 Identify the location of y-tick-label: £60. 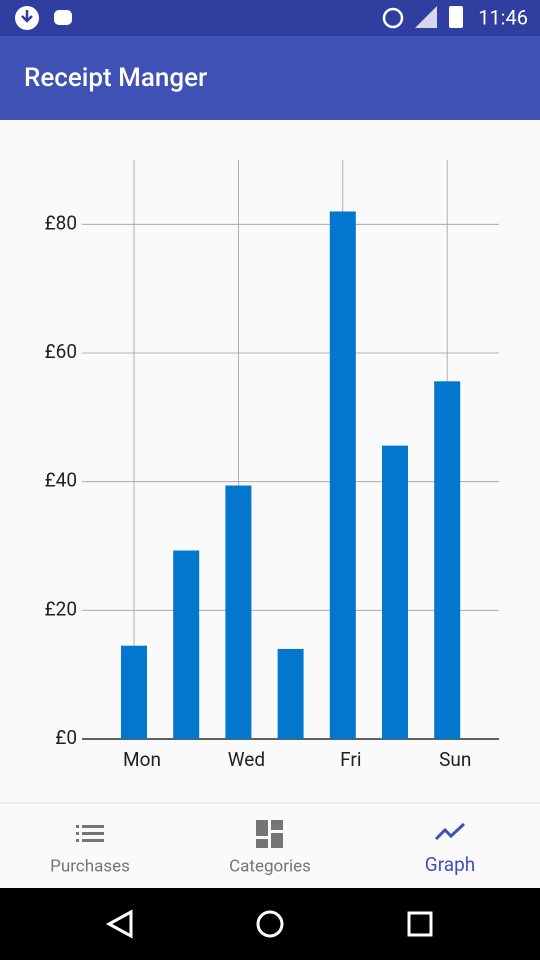
(61, 351).